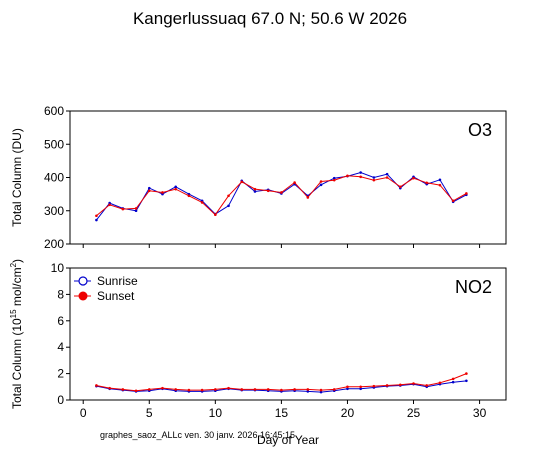  What do you see at coordinates (480, 413) in the screenshot?
I see `x-tick-label: 30` at bounding box center [480, 413].